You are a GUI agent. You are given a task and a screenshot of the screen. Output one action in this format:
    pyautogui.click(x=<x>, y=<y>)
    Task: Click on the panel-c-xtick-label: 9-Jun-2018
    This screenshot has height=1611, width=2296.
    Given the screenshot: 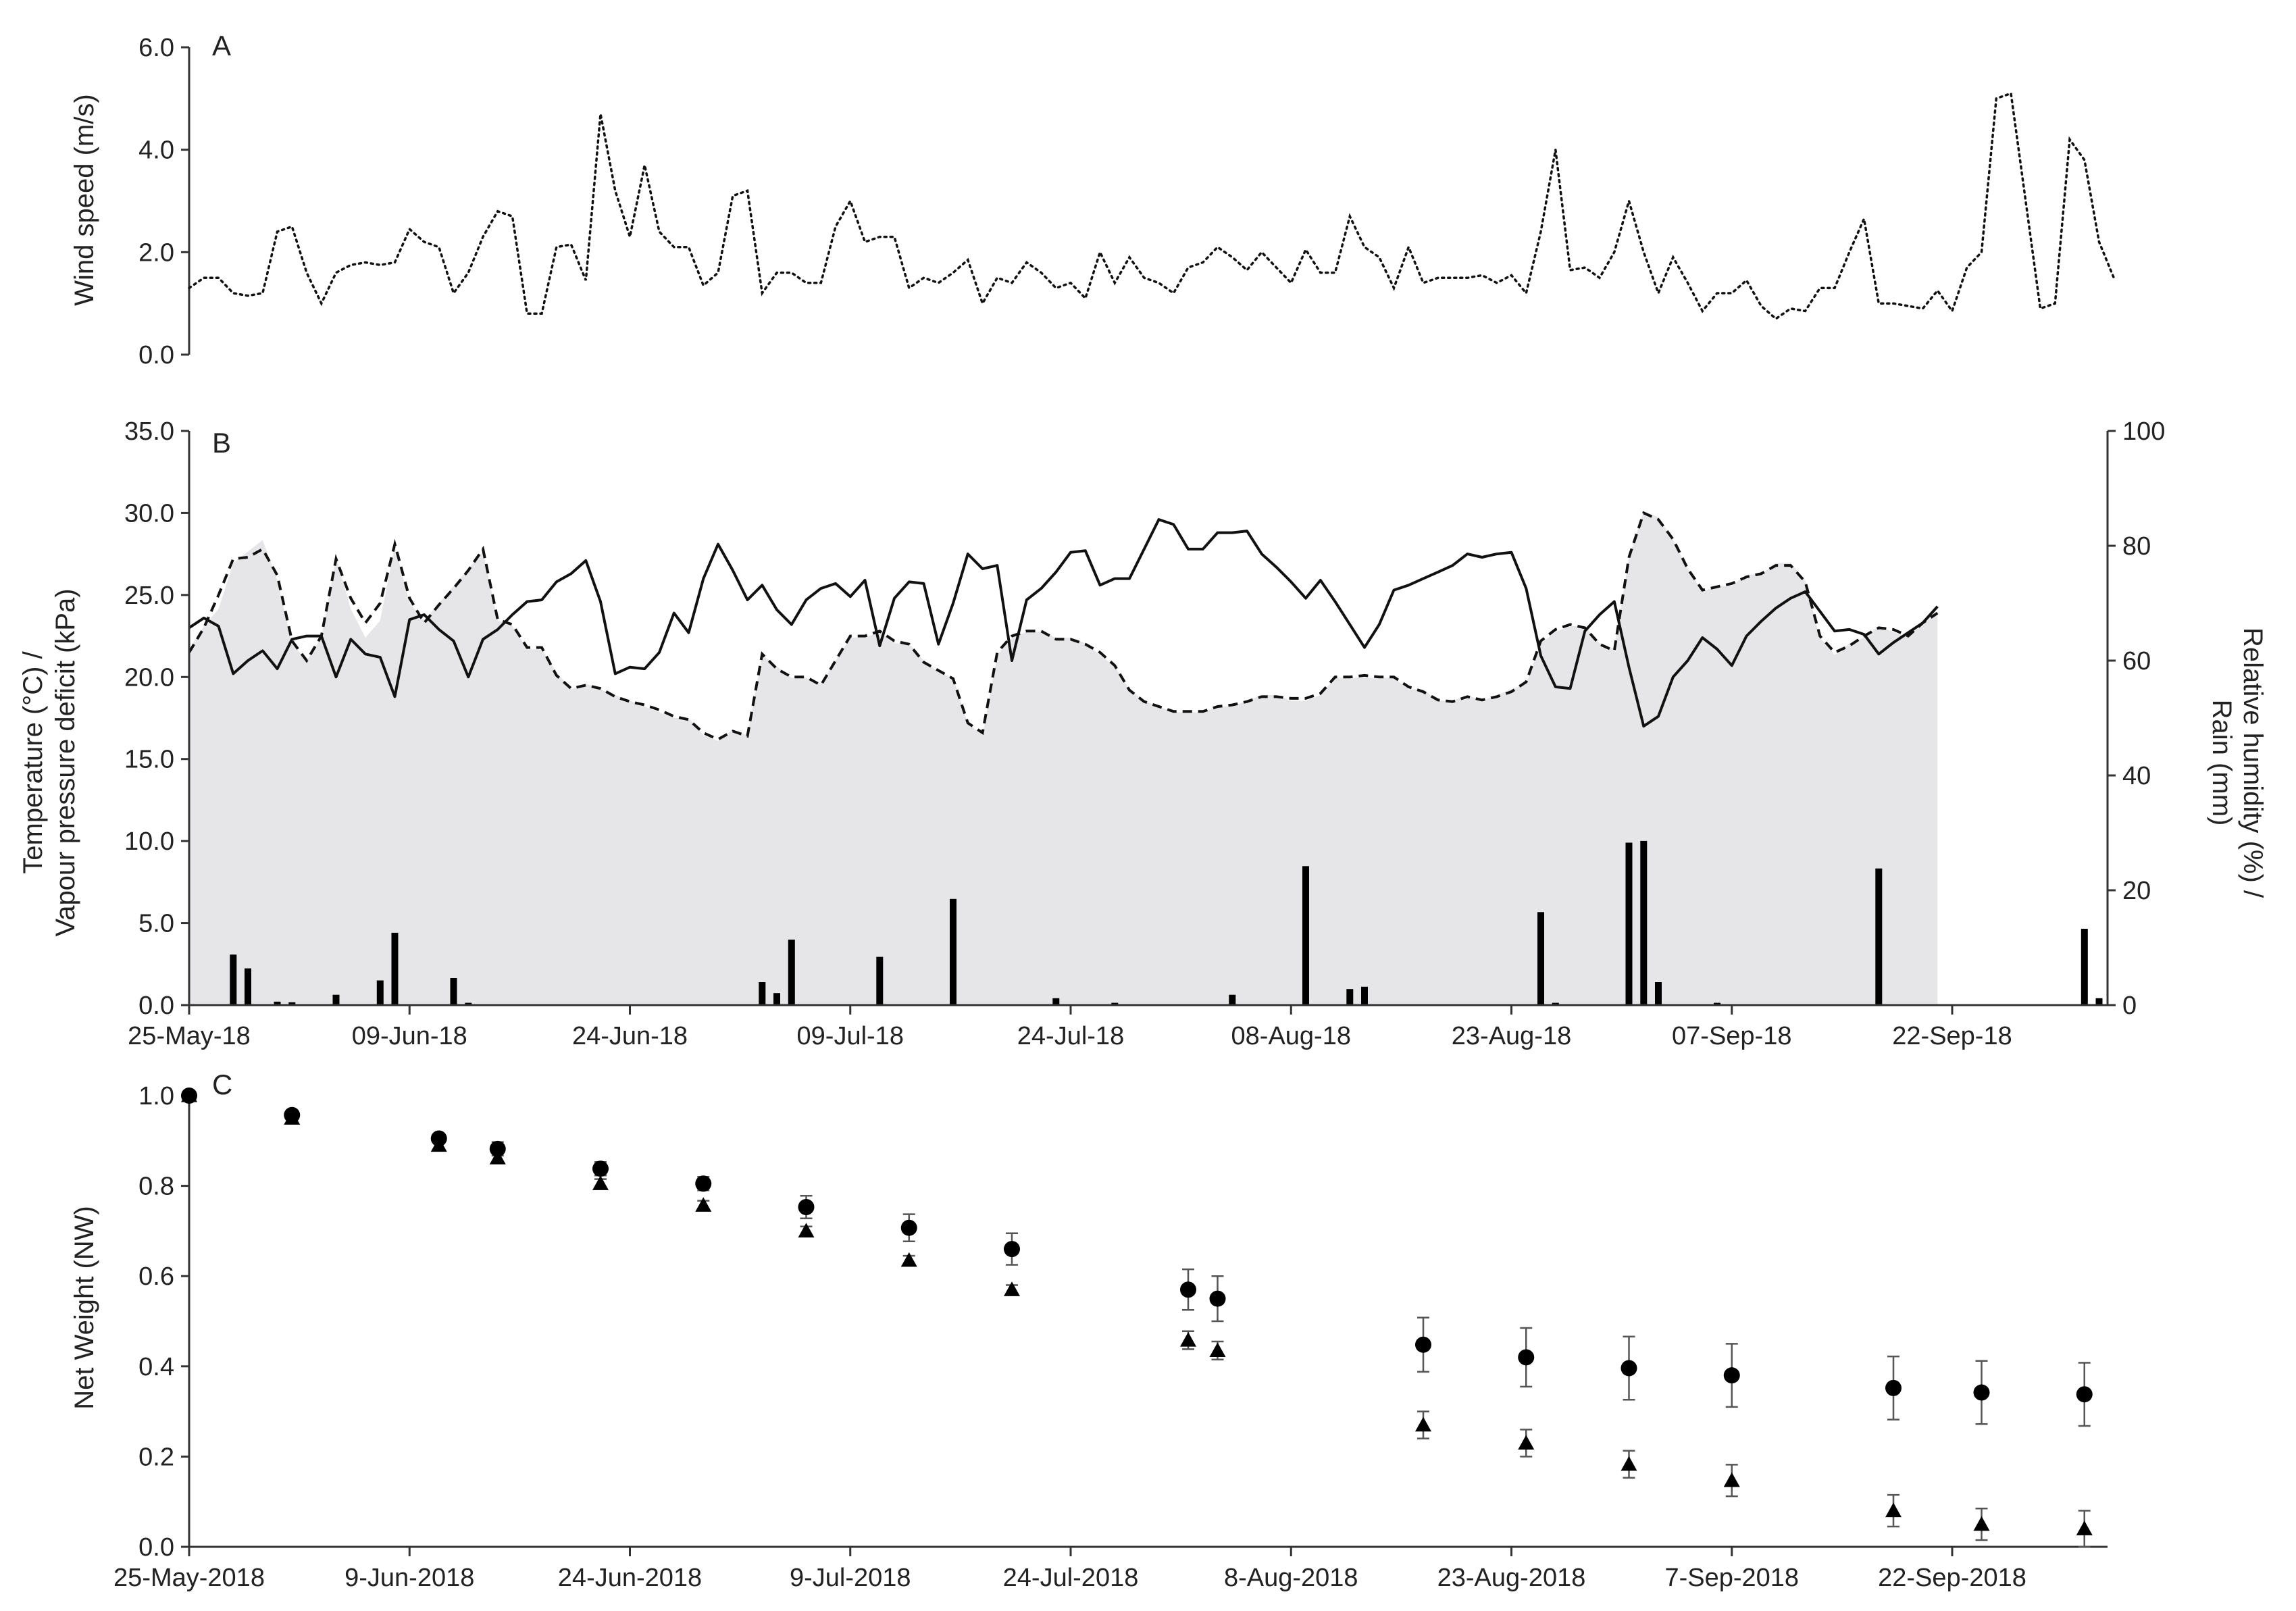 What is the action you would take?
    pyautogui.click(x=409, y=1578)
    